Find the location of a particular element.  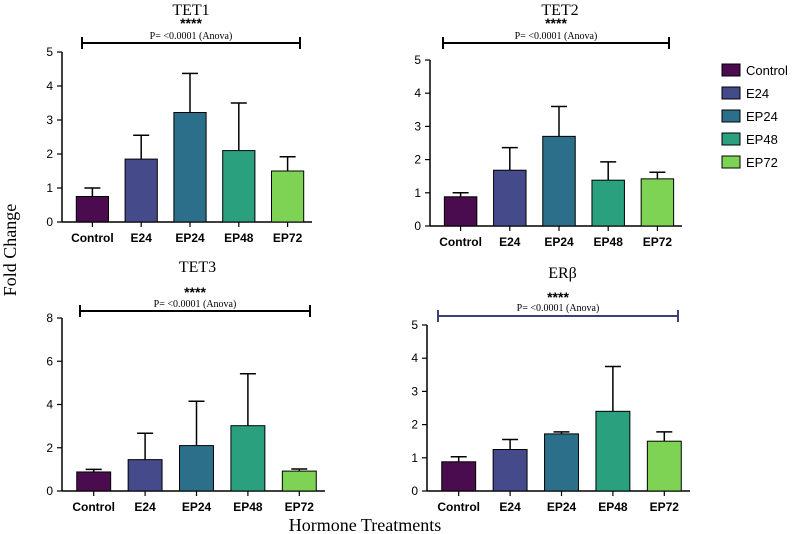

legend-item-ep72: EP72 is located at coordinates (749, 162).